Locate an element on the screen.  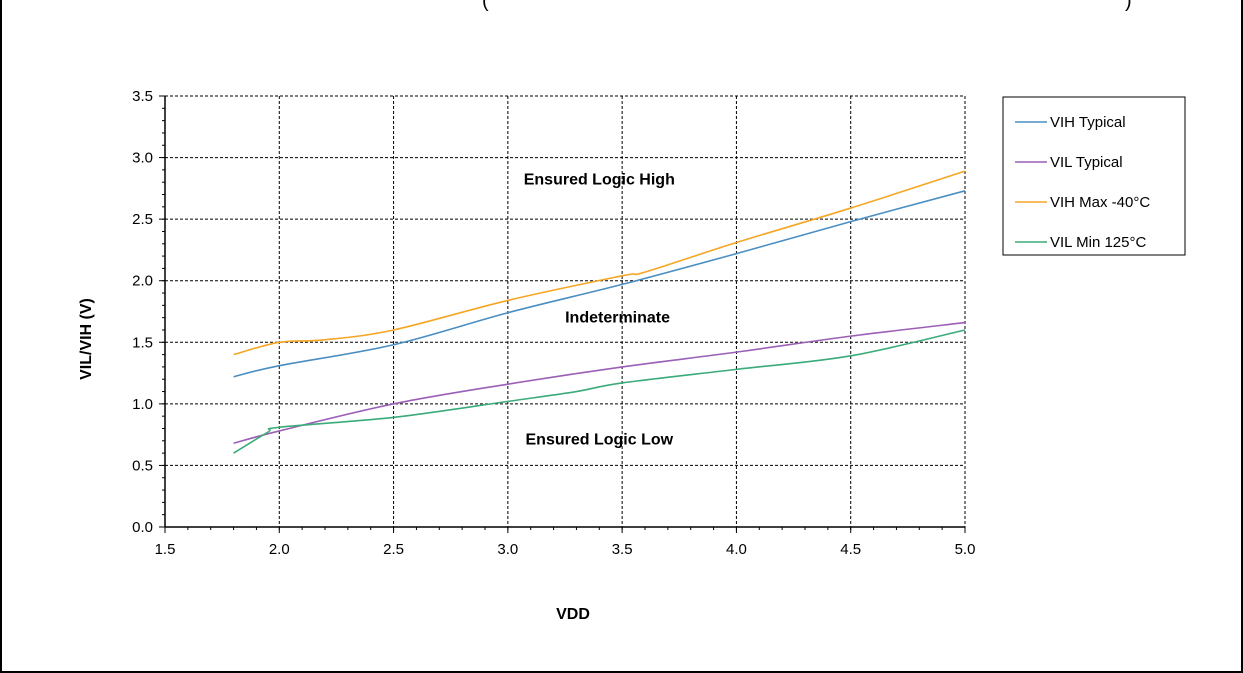
y-tick-label: 1.5 is located at coordinates (142, 342).